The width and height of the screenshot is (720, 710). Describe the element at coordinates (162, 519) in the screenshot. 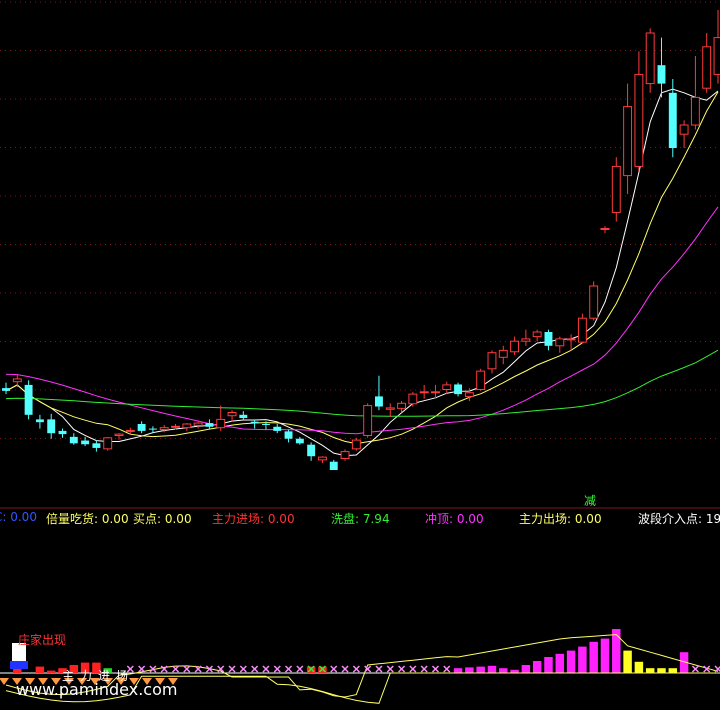

I see `legend-item: 买点: 0.00` at that location.